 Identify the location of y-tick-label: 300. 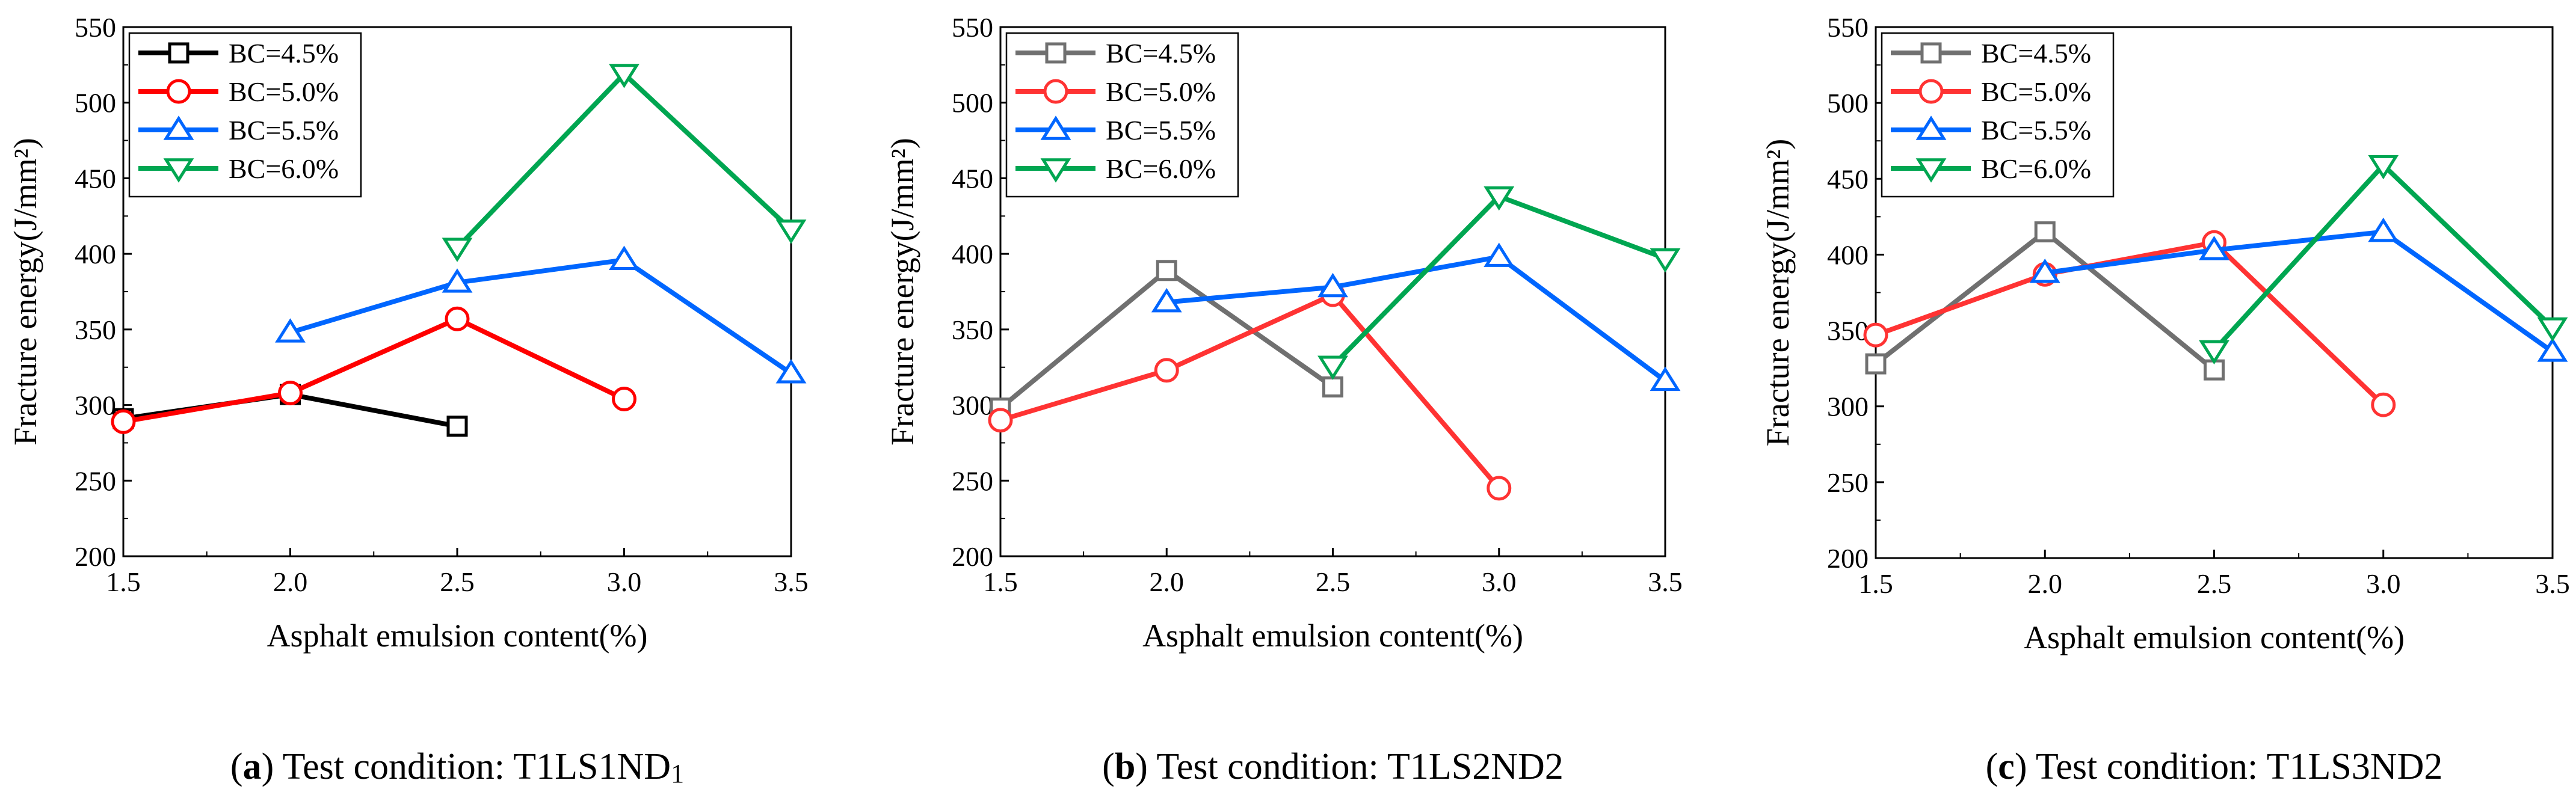
(95, 405).